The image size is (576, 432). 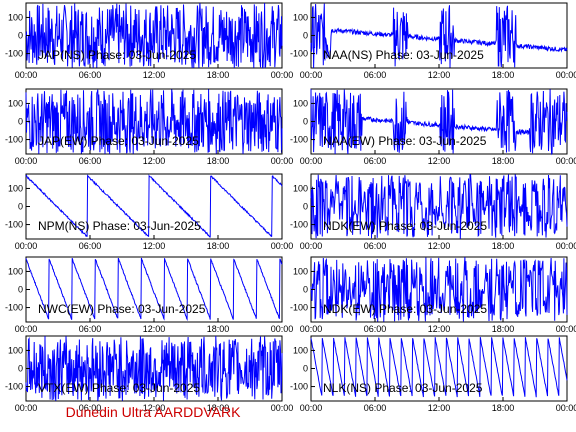 I want to click on panel-title: NLK(NS) Phase: 03-Jun-2025, so click(x=403, y=388).